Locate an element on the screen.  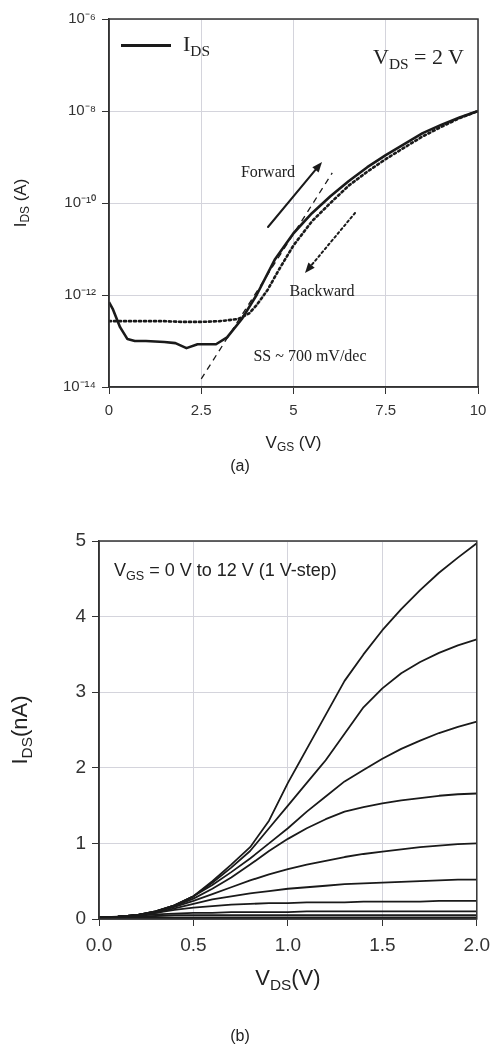
y-tick-label: 10⁻⁸ is located at coordinates (81, 110).